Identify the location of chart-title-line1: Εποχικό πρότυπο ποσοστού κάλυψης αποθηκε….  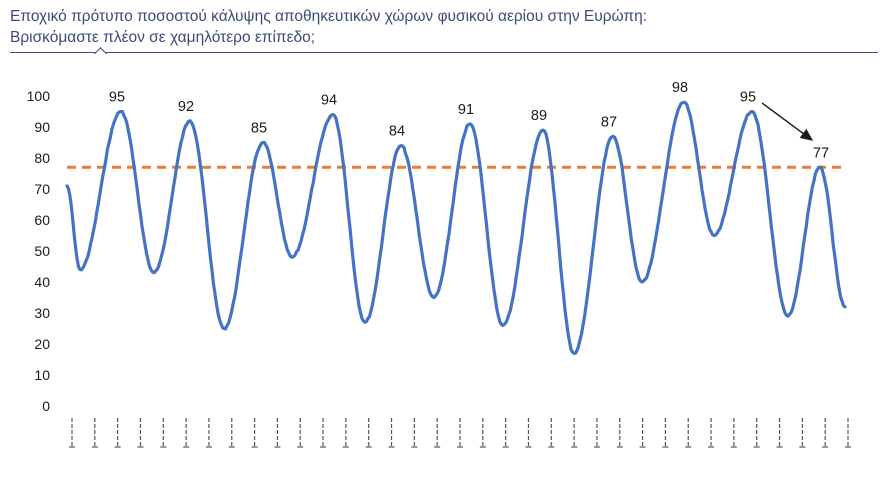
(329, 16).